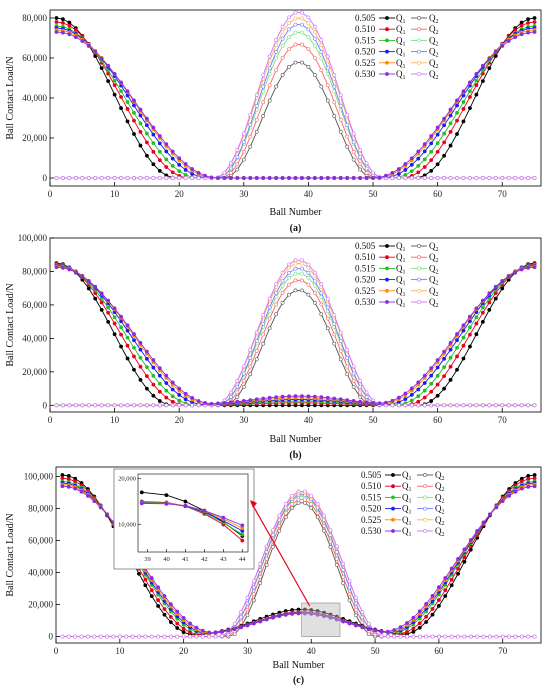 This screenshot has height=691, width=550. I want to click on legend-label-q1: Q1, so click(401, 292).